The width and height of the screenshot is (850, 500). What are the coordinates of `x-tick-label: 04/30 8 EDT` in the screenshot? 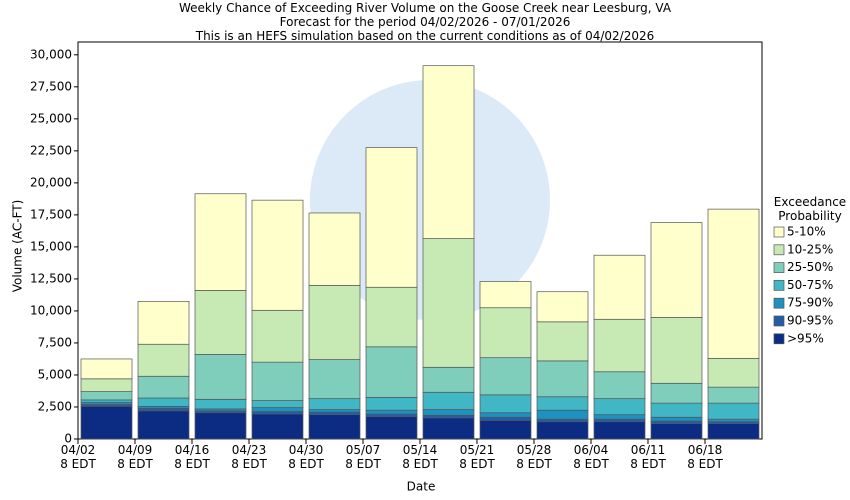 It's located at (306, 457).